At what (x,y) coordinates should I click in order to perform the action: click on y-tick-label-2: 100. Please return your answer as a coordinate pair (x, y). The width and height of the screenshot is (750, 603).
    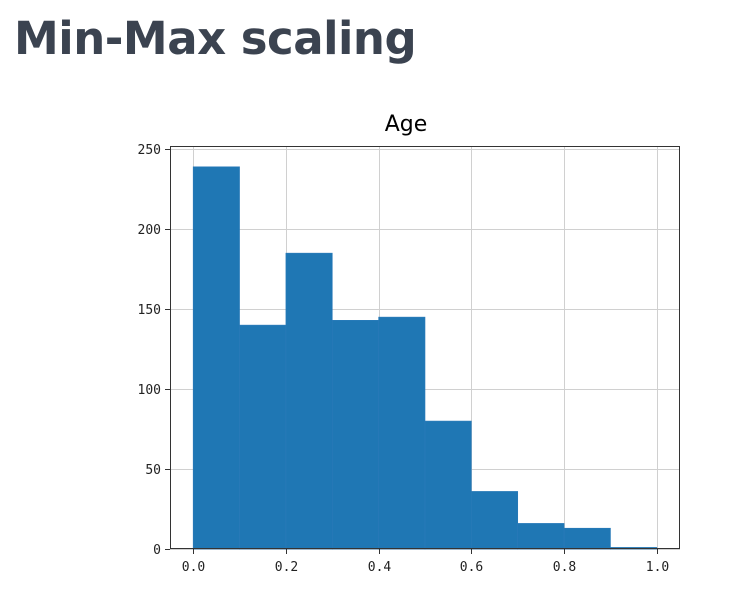
    Looking at the image, I should click on (149, 390).